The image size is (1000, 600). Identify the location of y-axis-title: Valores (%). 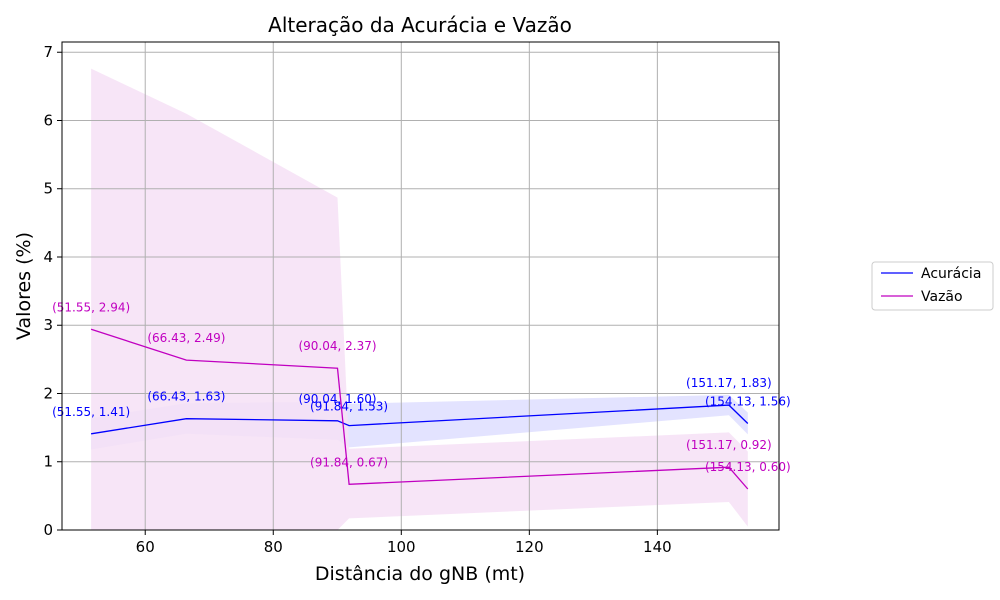
(24, 286).